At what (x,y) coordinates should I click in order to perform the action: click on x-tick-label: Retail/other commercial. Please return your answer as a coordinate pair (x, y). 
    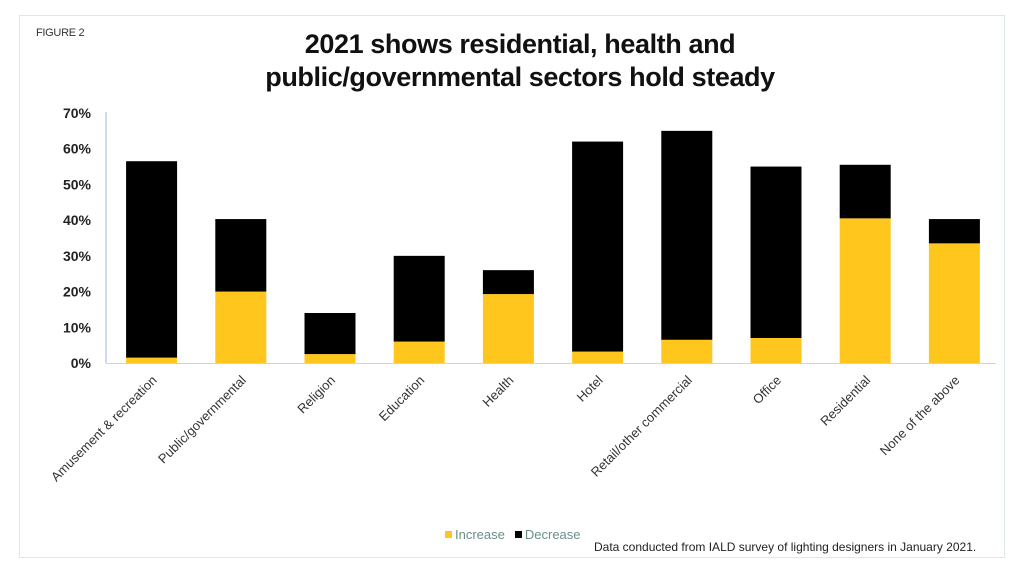
    Looking at the image, I should click on (641, 425).